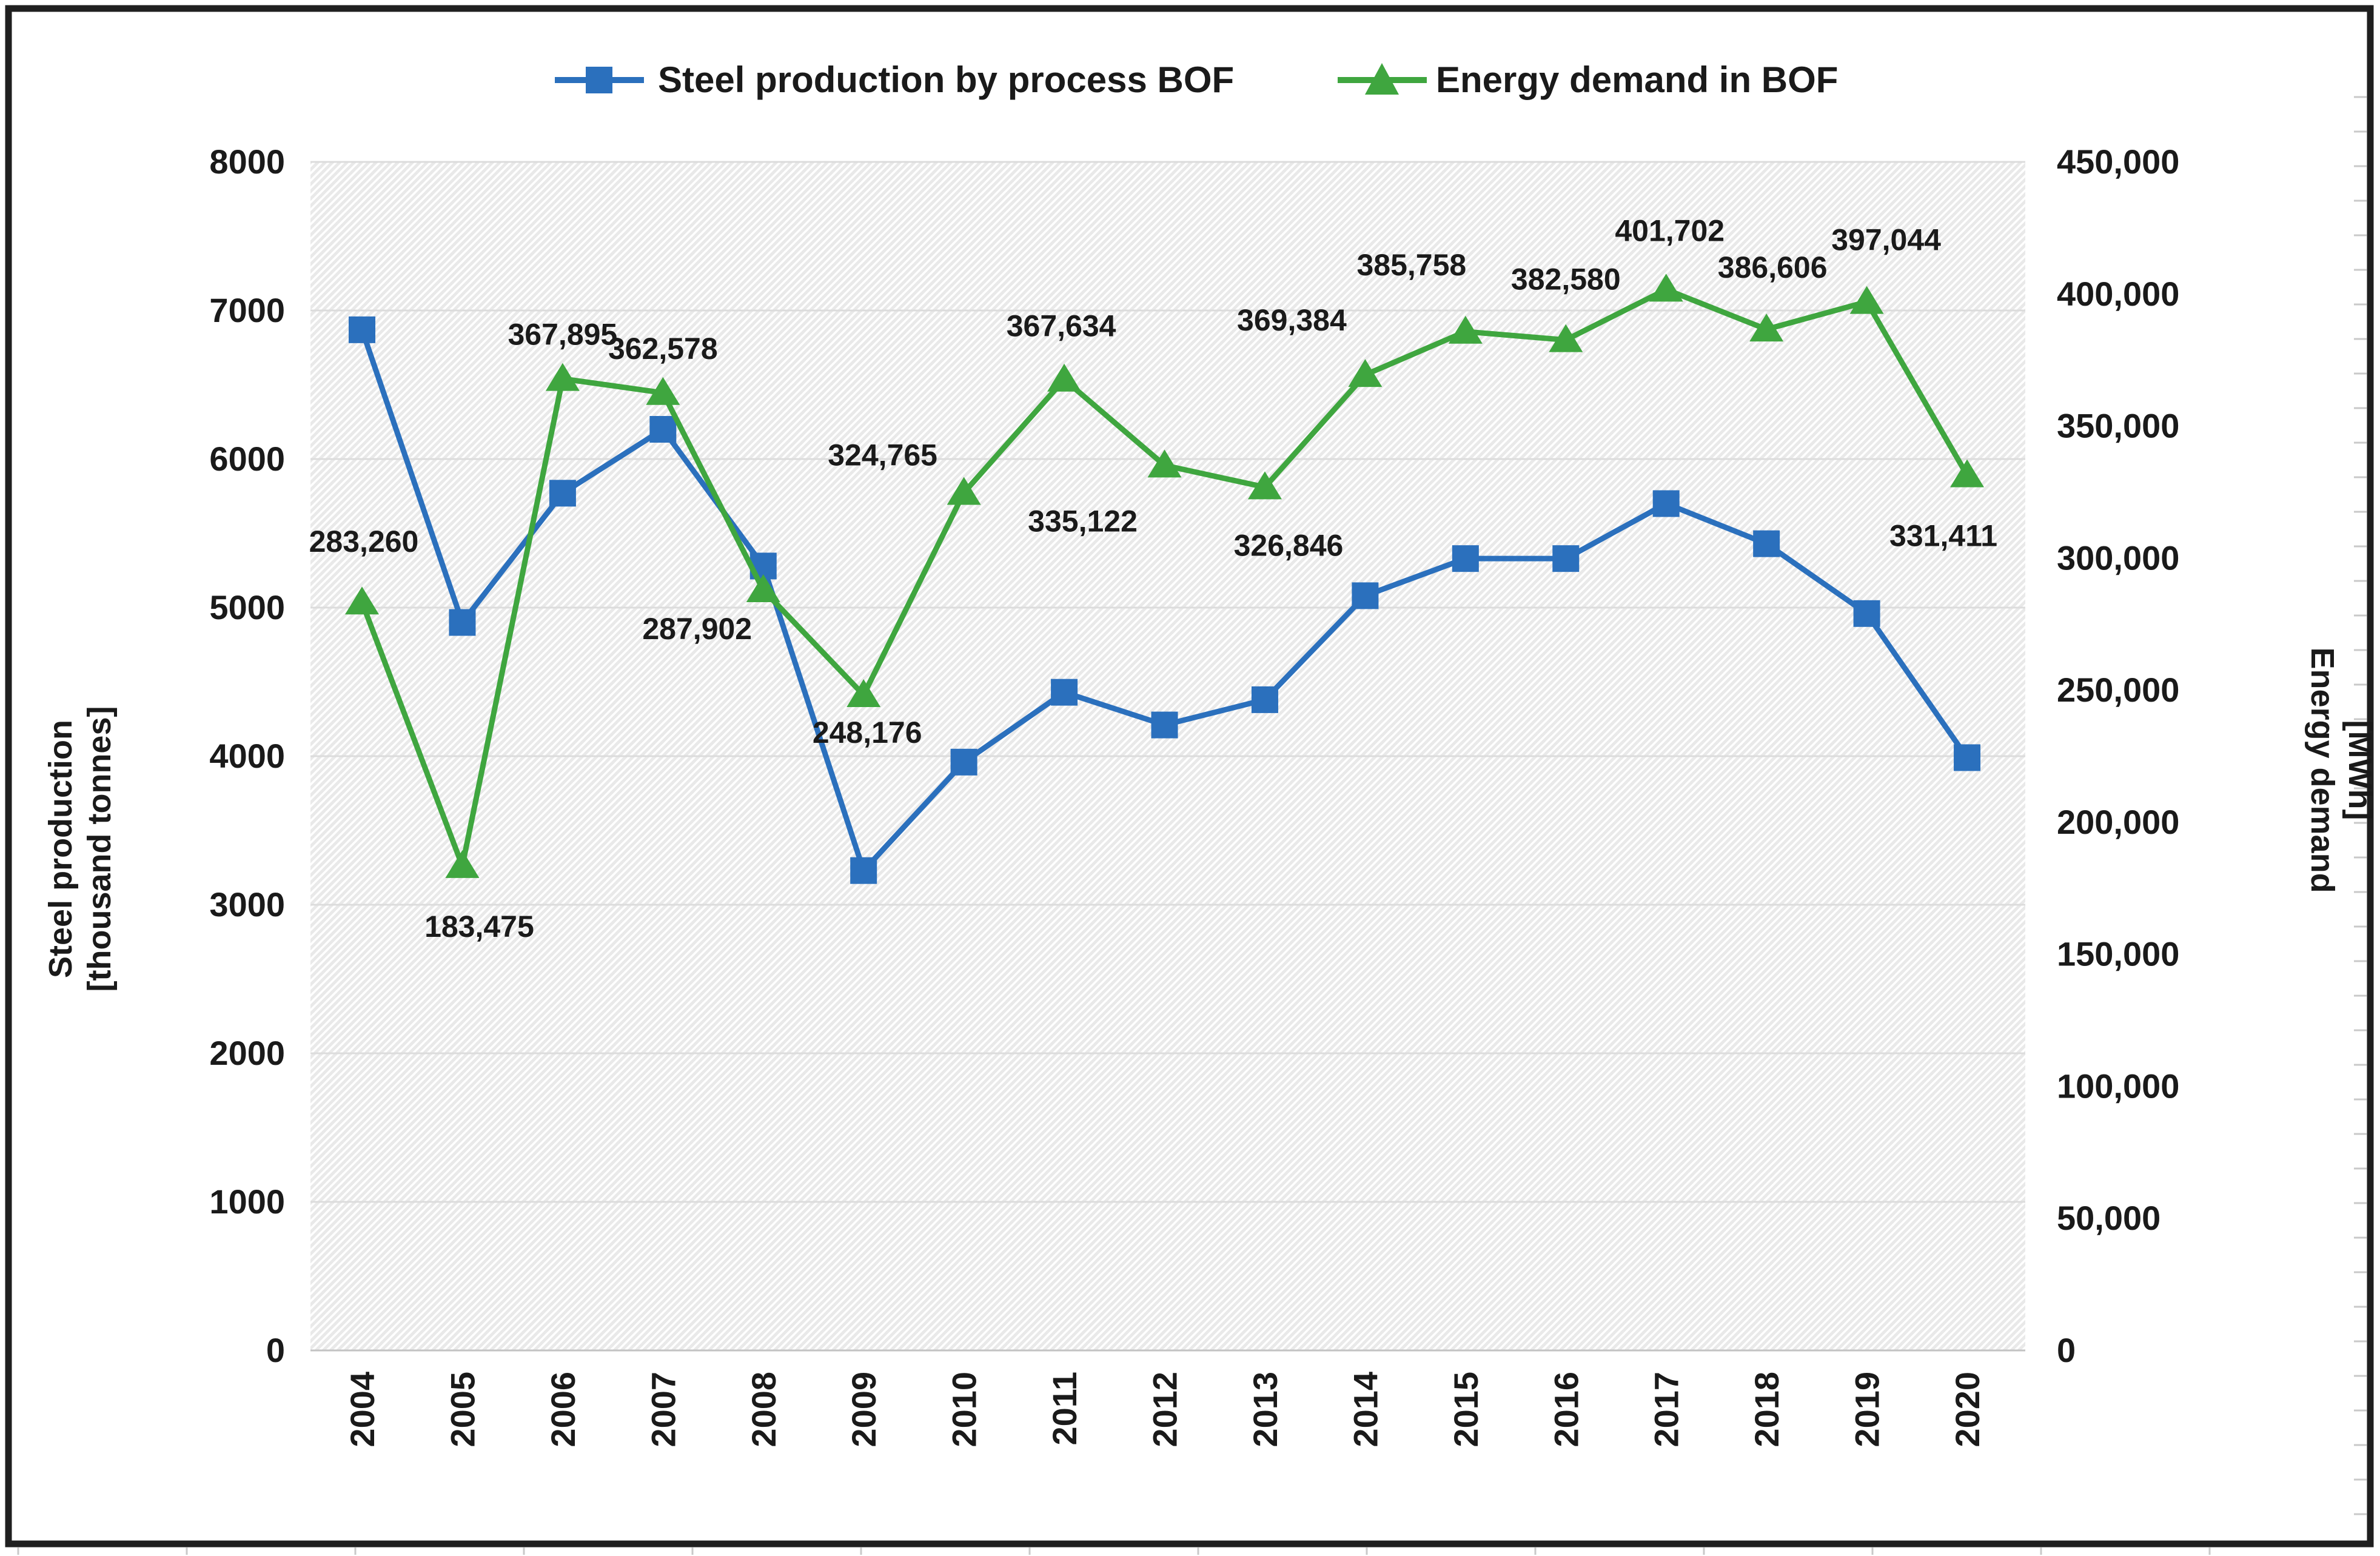  What do you see at coordinates (663, 1409) in the screenshot?
I see `x-axis-tick: 2007` at bounding box center [663, 1409].